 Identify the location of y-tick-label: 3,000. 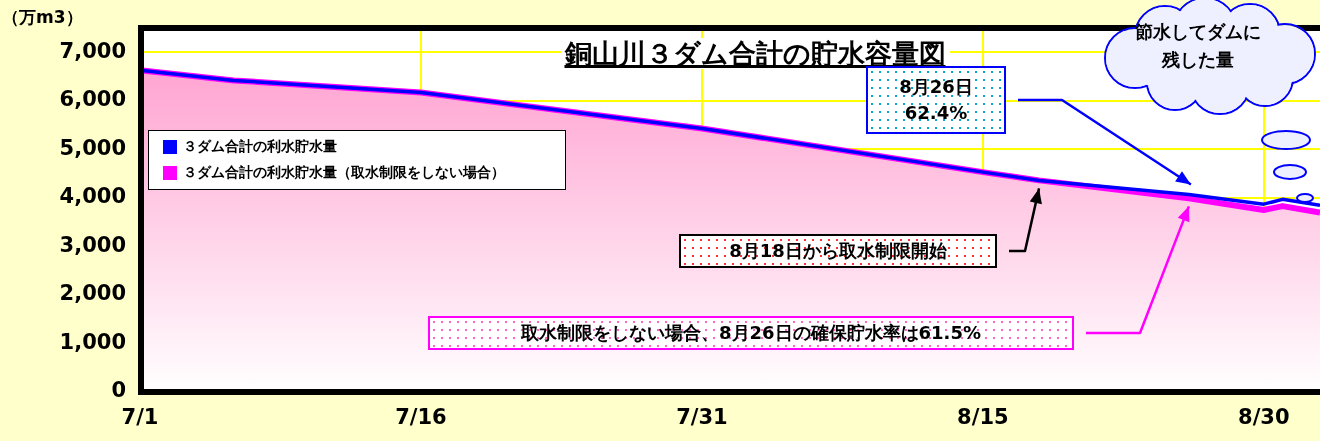
(92, 244).